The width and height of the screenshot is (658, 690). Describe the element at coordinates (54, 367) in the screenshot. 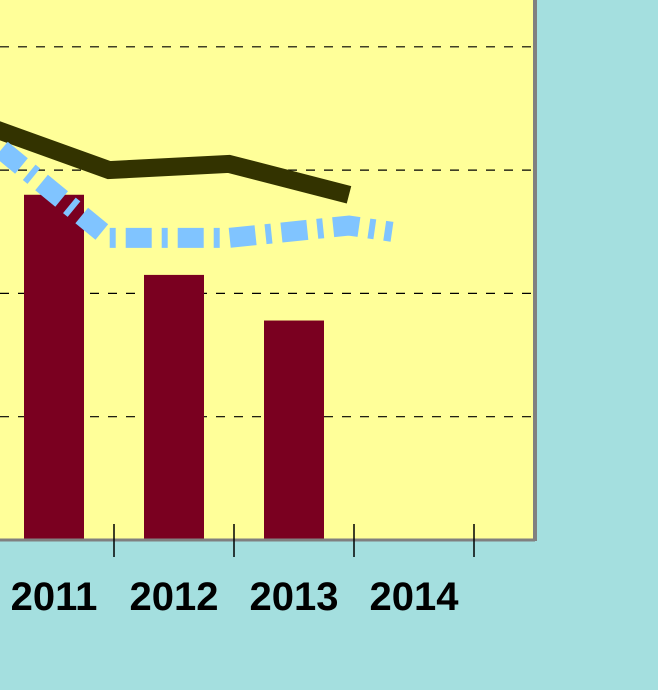

I see `bar-2011` at that location.